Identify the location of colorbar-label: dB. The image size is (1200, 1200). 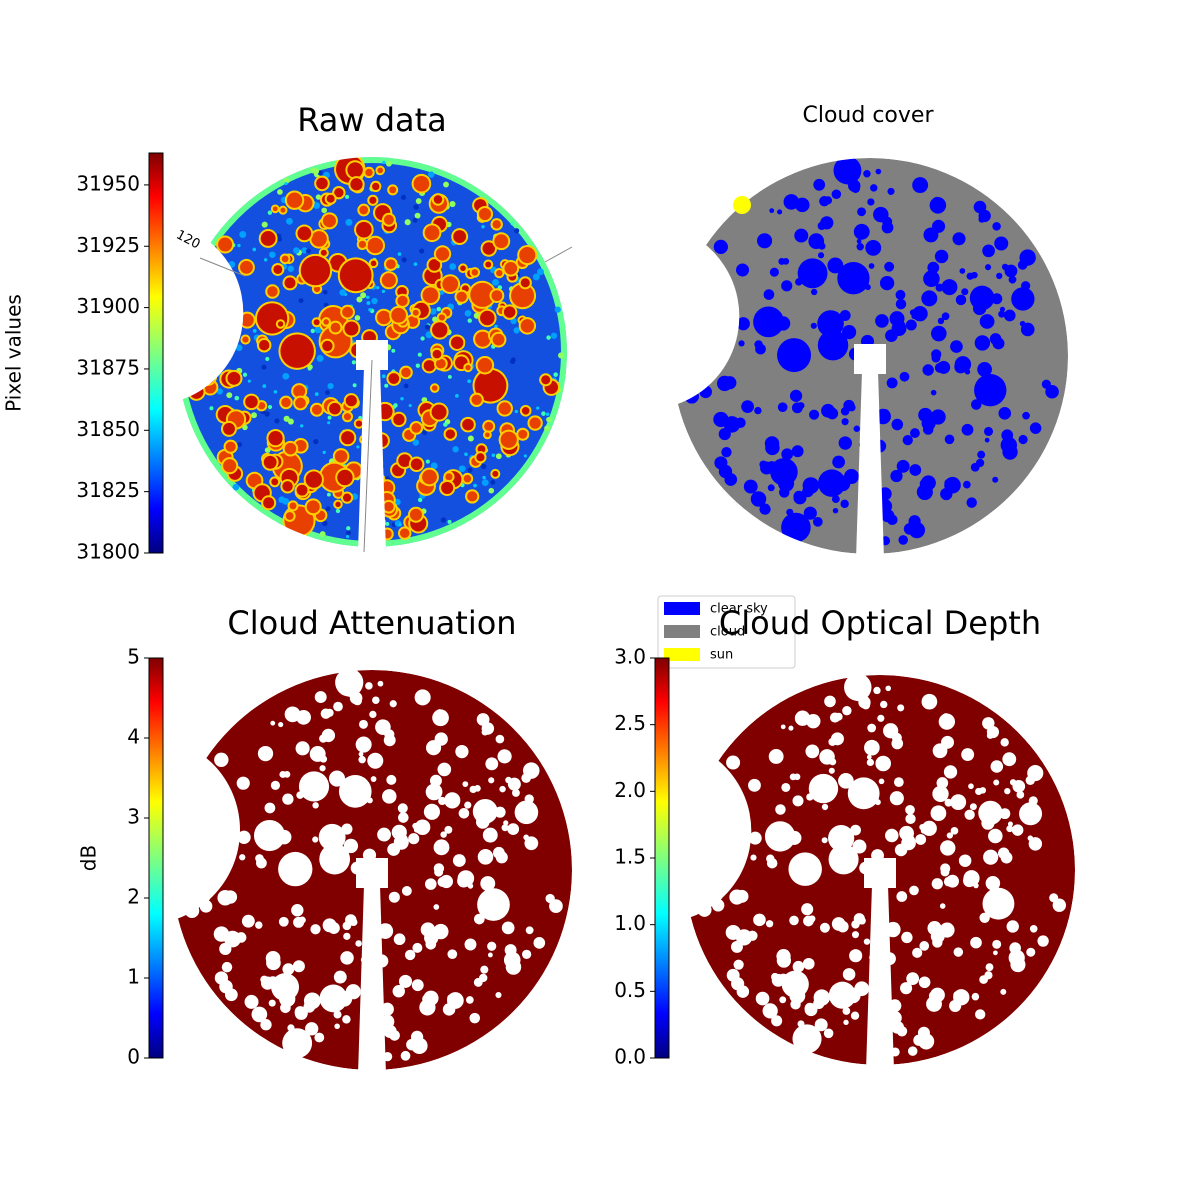
(89, 858).